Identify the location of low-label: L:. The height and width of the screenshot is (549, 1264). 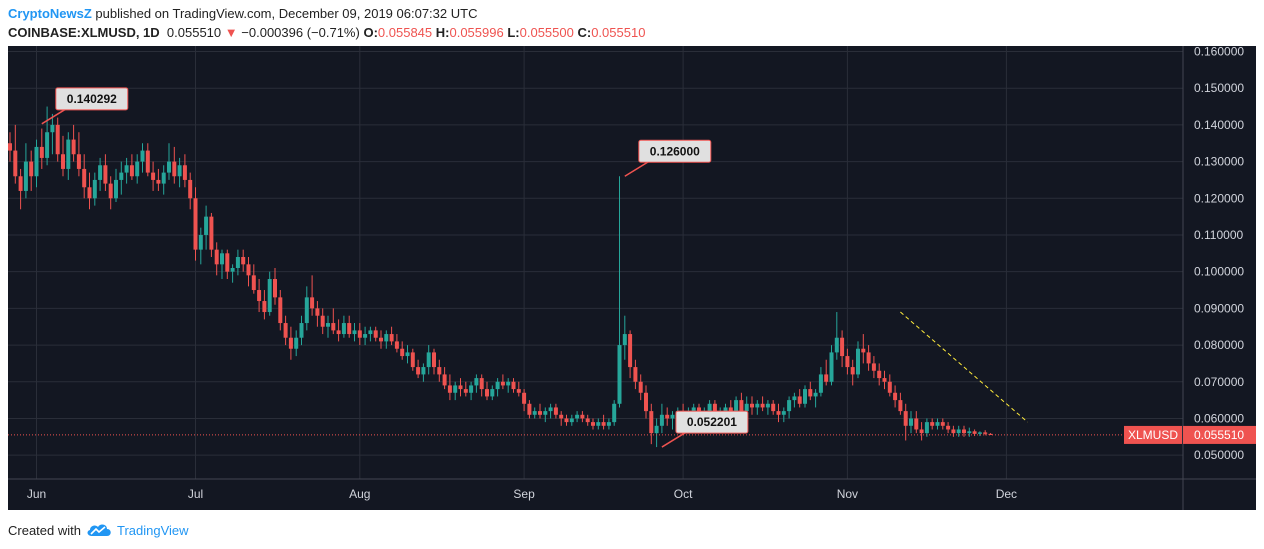
(513, 32).